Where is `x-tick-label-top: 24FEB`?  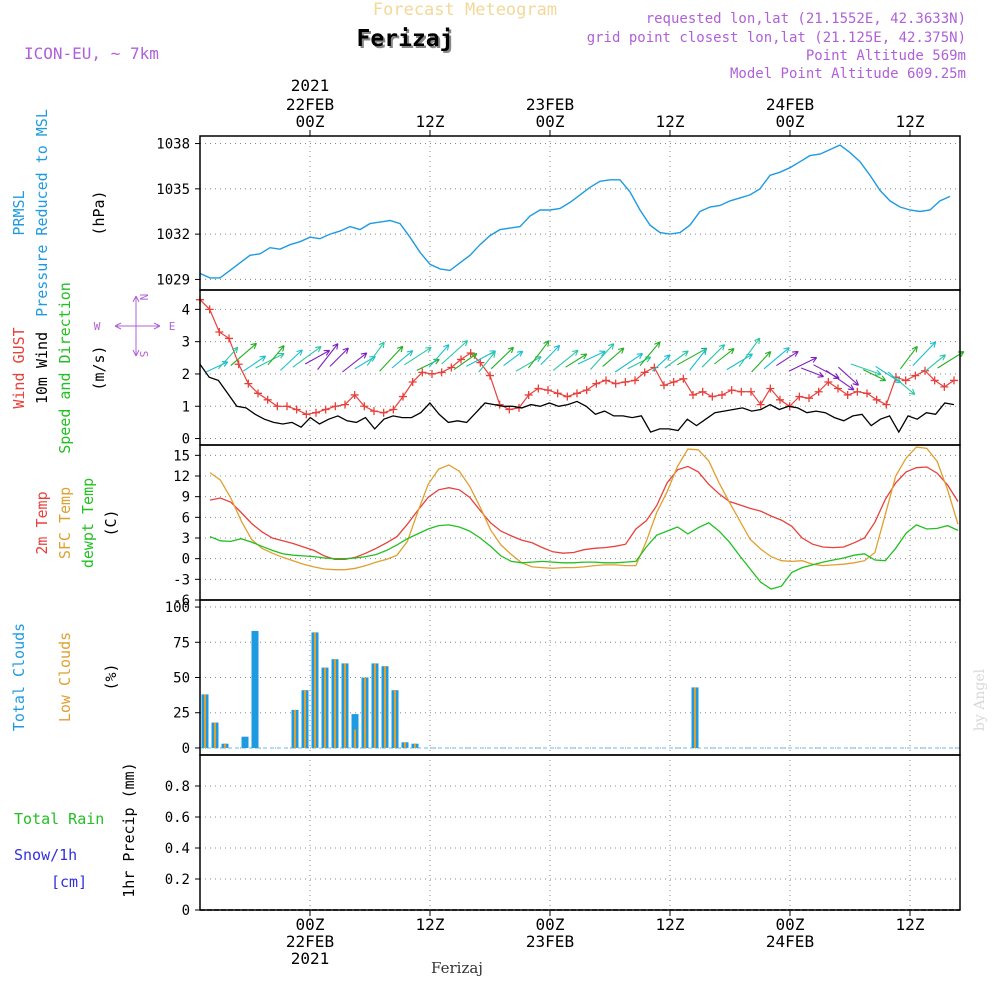 x-tick-label-top: 24FEB is located at coordinates (790, 104).